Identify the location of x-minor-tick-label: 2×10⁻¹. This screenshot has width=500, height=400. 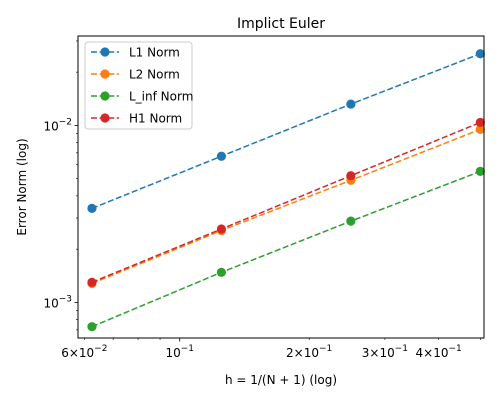
(309, 352).